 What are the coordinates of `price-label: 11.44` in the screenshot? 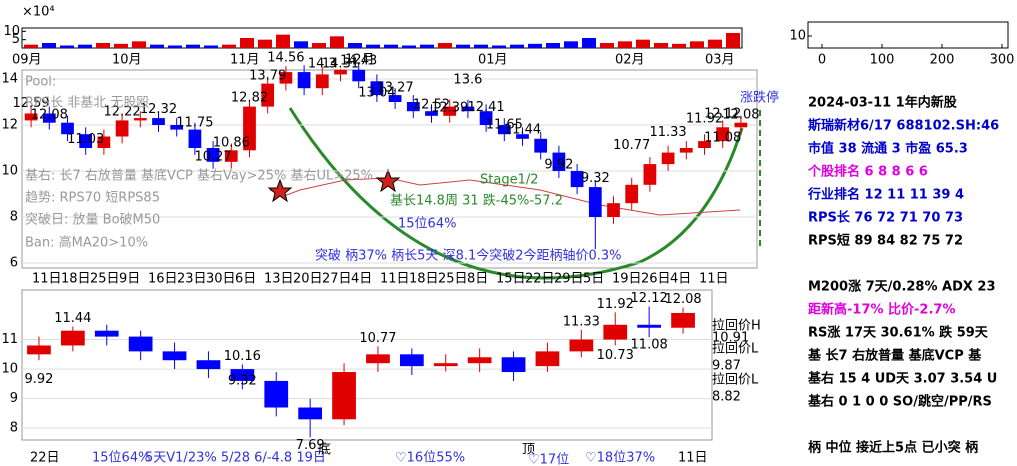 It's located at (72, 318).